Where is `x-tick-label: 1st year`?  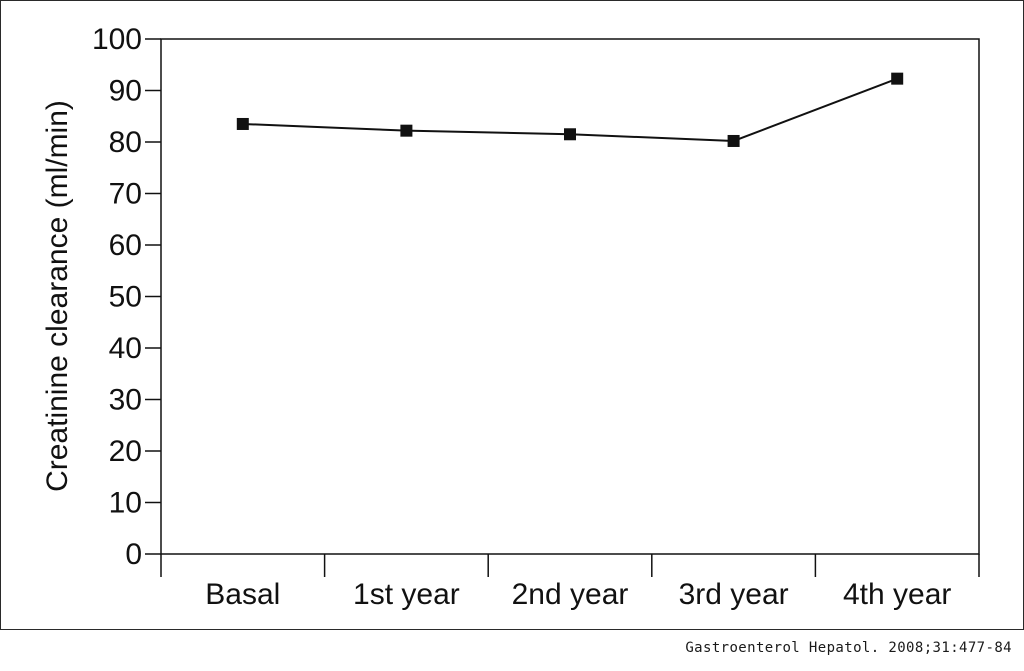
x-tick-label: 1st year is located at coordinates (406, 594).